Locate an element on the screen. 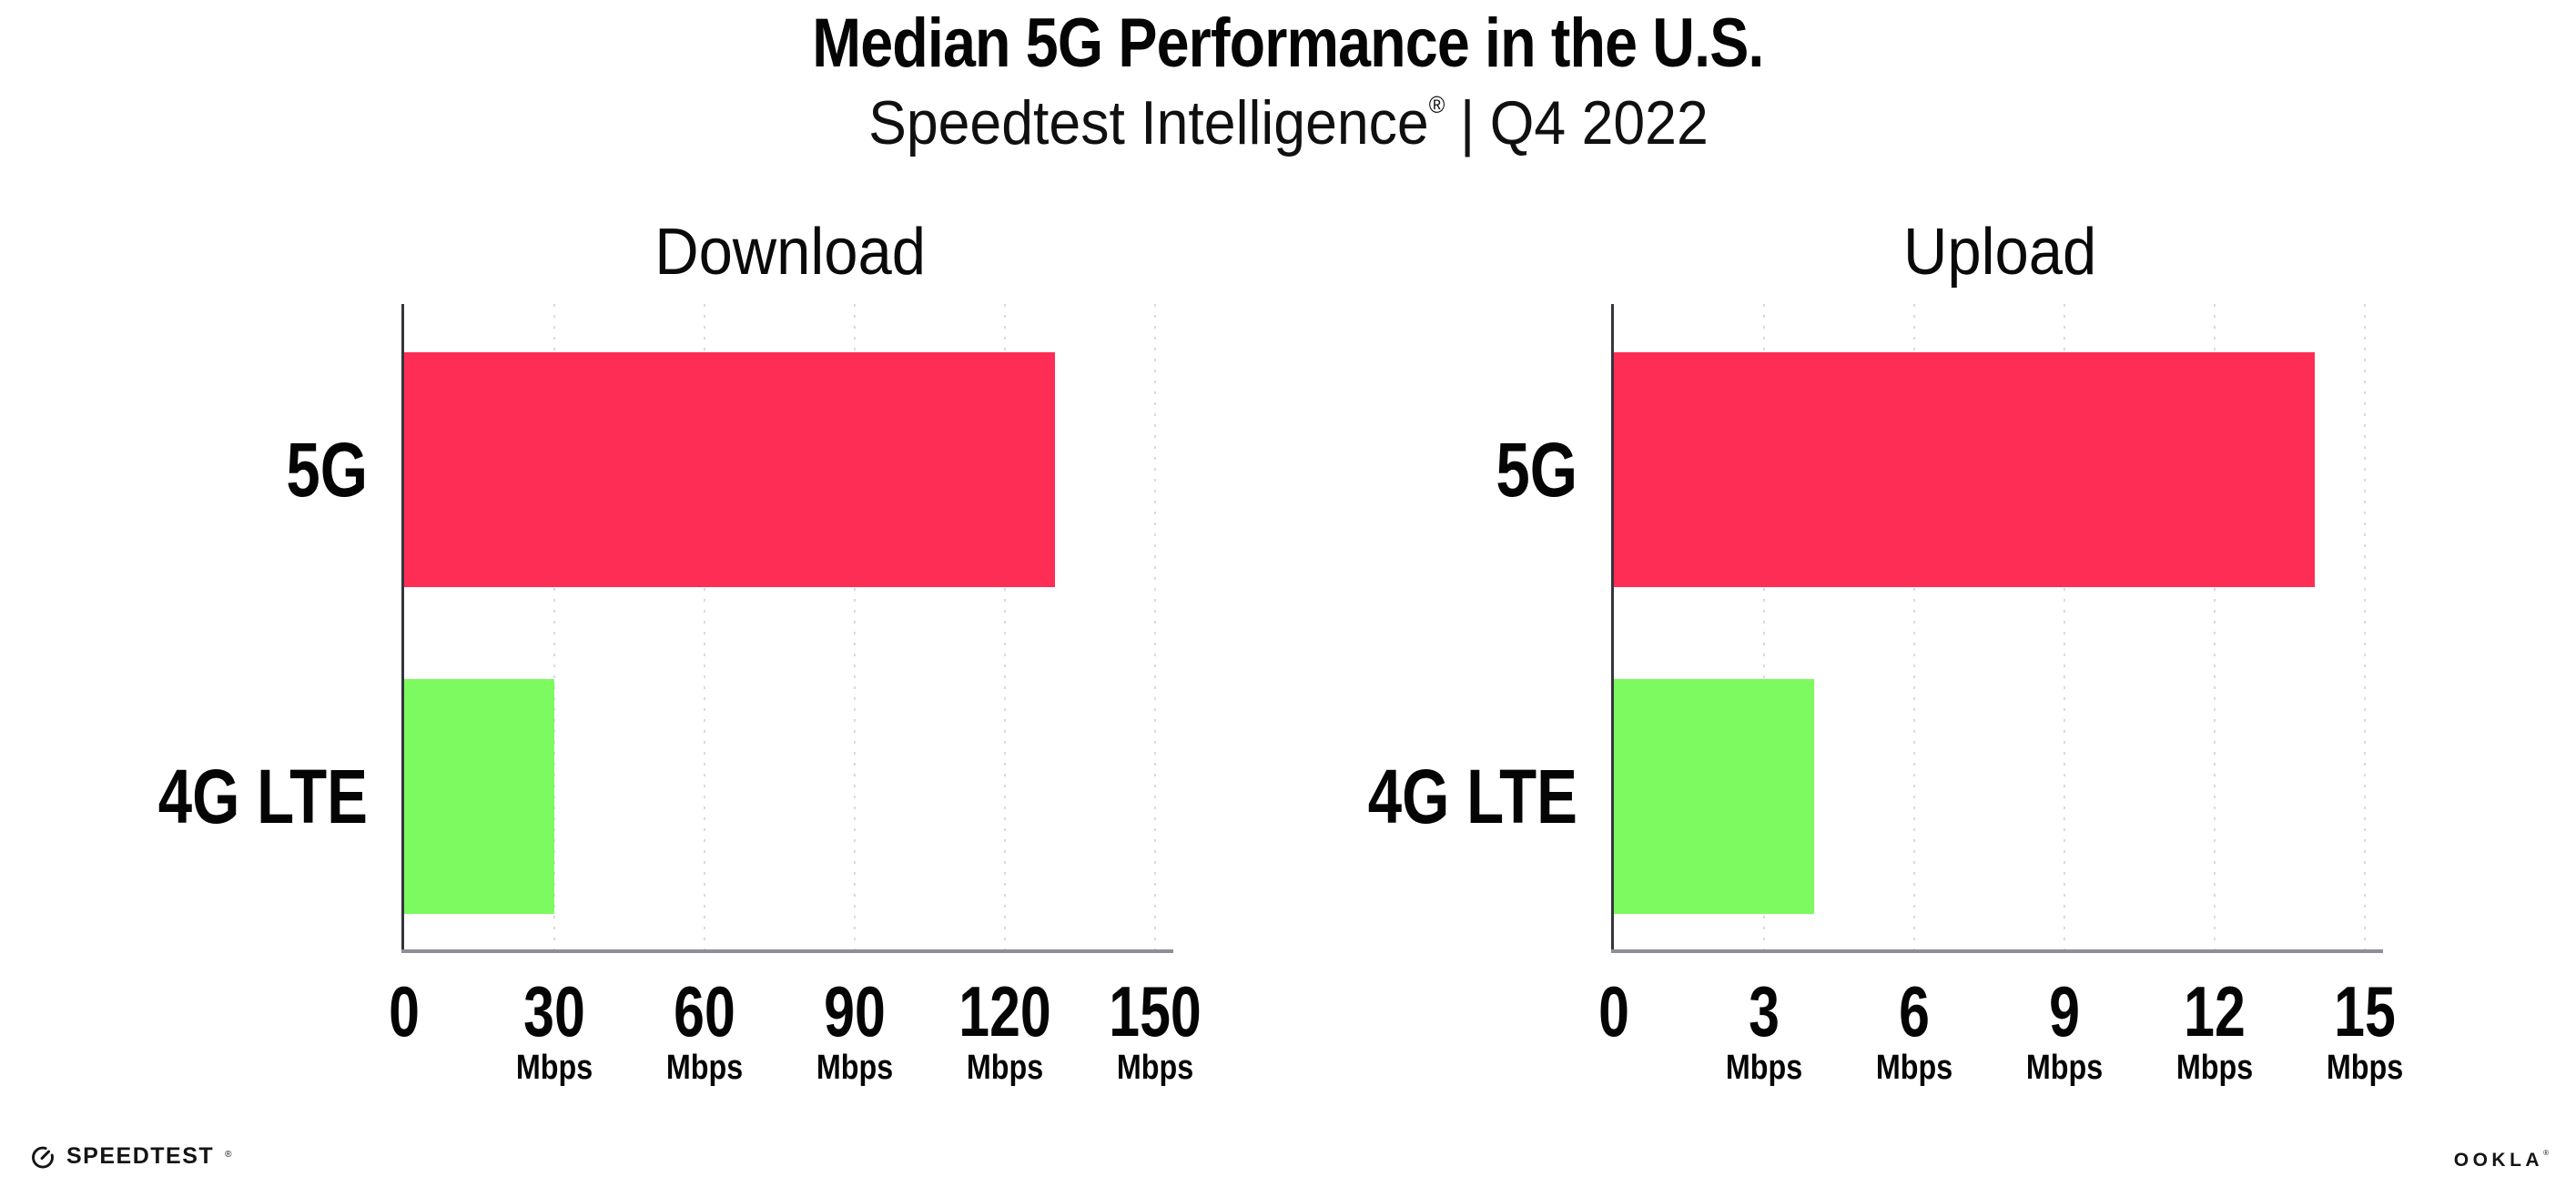  category-label-upload-5g: 5G is located at coordinates (1536, 470).